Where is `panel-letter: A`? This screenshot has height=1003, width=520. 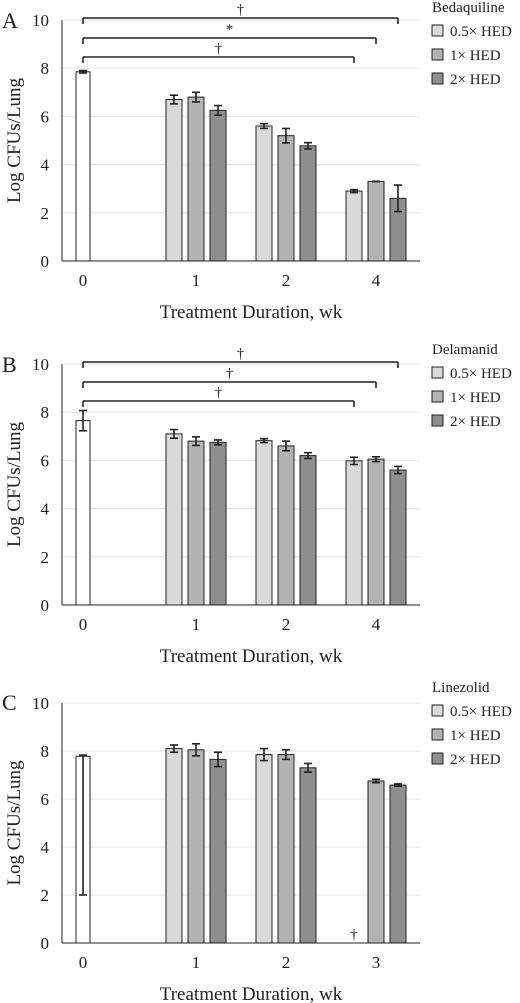 panel-letter: A is located at coordinates (10, 20).